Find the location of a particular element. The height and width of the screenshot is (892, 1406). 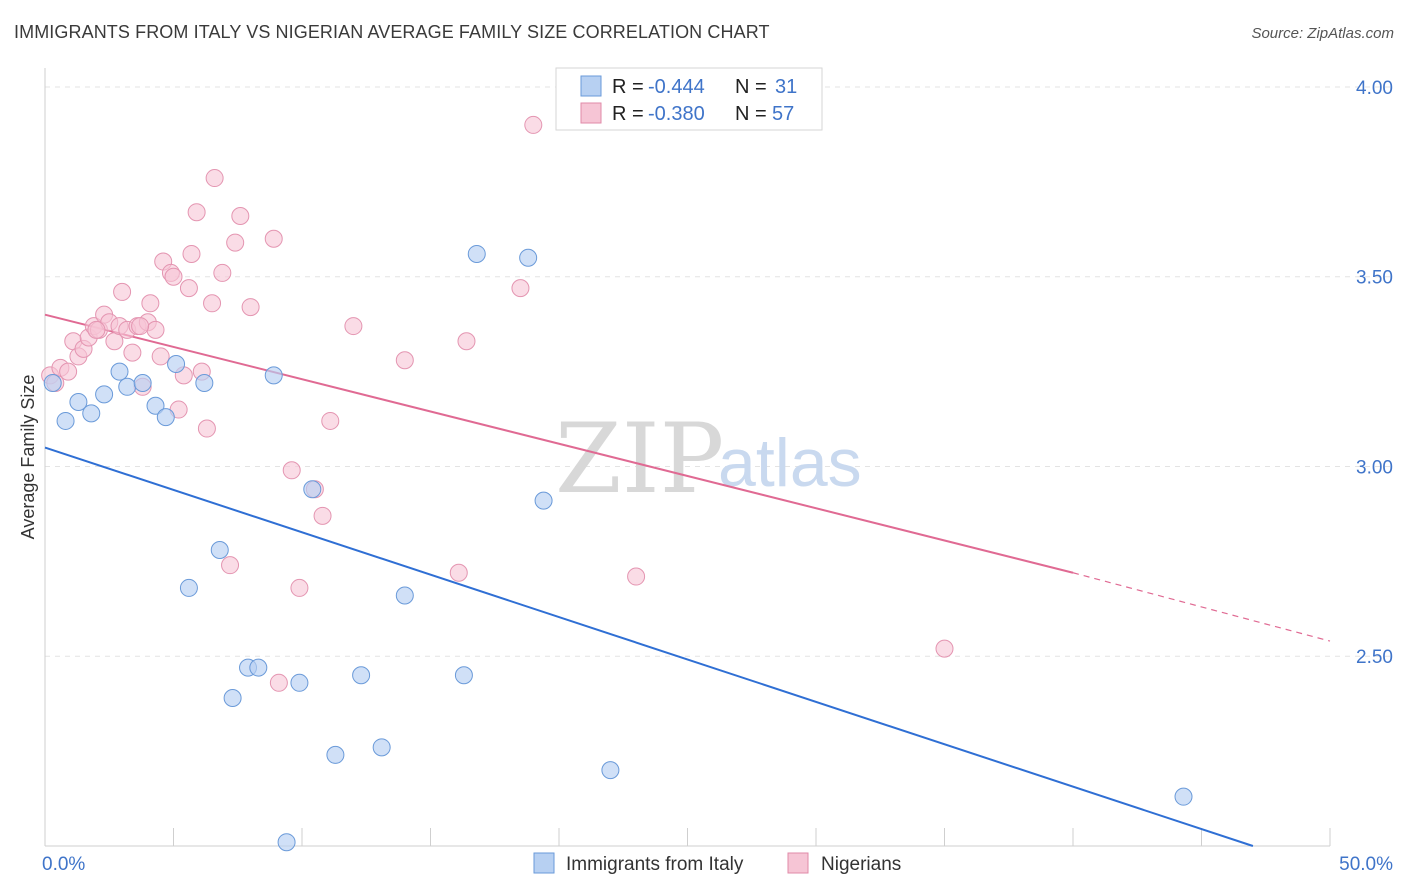

watermark-atlas: atlas is located at coordinates (790, 463).